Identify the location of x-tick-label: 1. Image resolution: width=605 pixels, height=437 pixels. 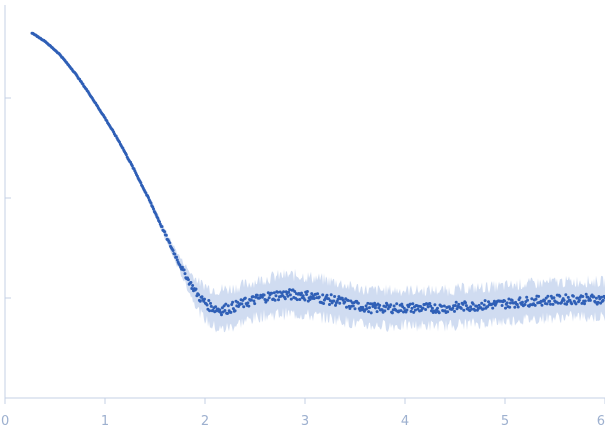
(105, 421).